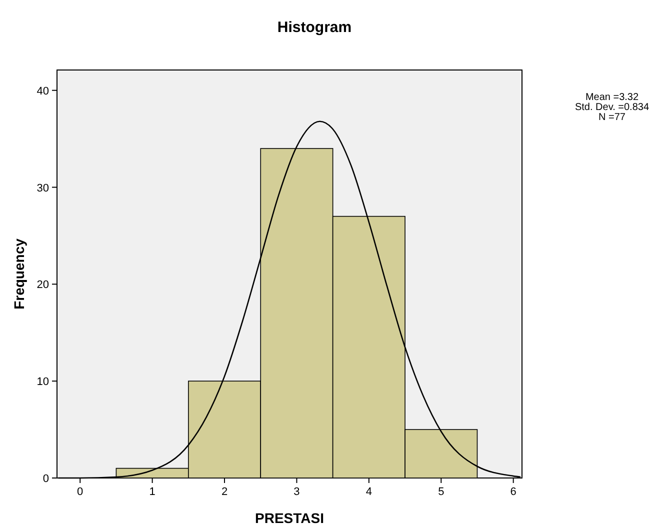  What do you see at coordinates (42, 91) in the screenshot?
I see `y-tick-label: 40` at bounding box center [42, 91].